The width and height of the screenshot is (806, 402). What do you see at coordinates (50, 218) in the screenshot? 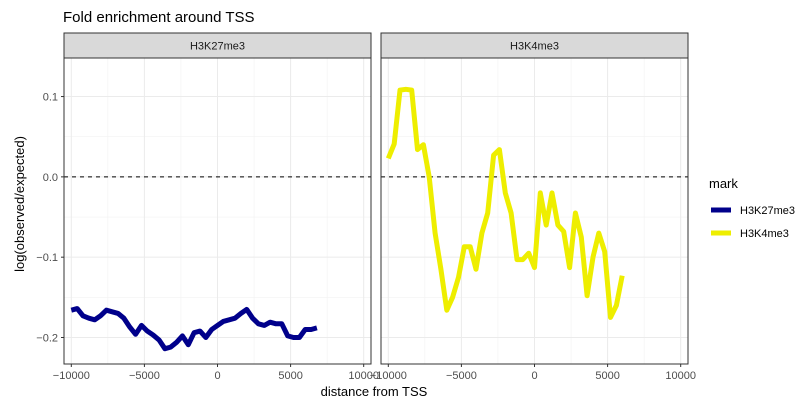
I see `y-axis: −0.2 −0.1 0.0 0.1` at bounding box center [50, 218].